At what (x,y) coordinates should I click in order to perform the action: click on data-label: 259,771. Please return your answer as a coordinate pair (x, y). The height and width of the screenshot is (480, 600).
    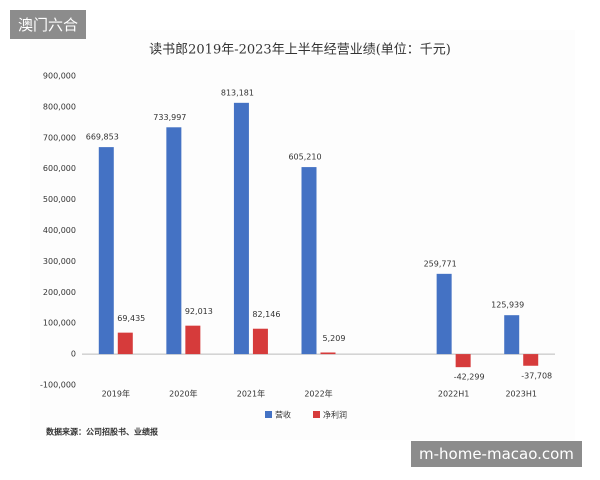
    Looking at the image, I should click on (440, 263).